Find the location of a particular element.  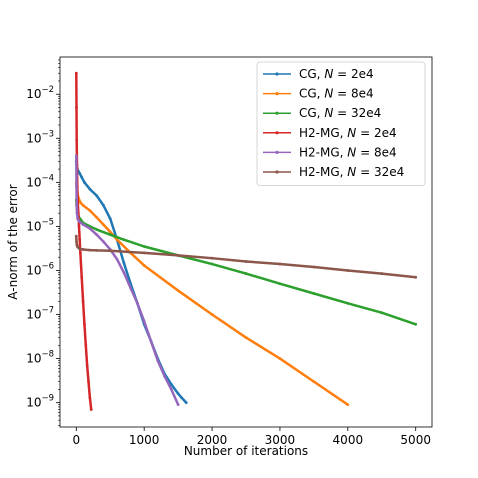

y-axis-label: A-norm of the error is located at coordinates (13, 241).